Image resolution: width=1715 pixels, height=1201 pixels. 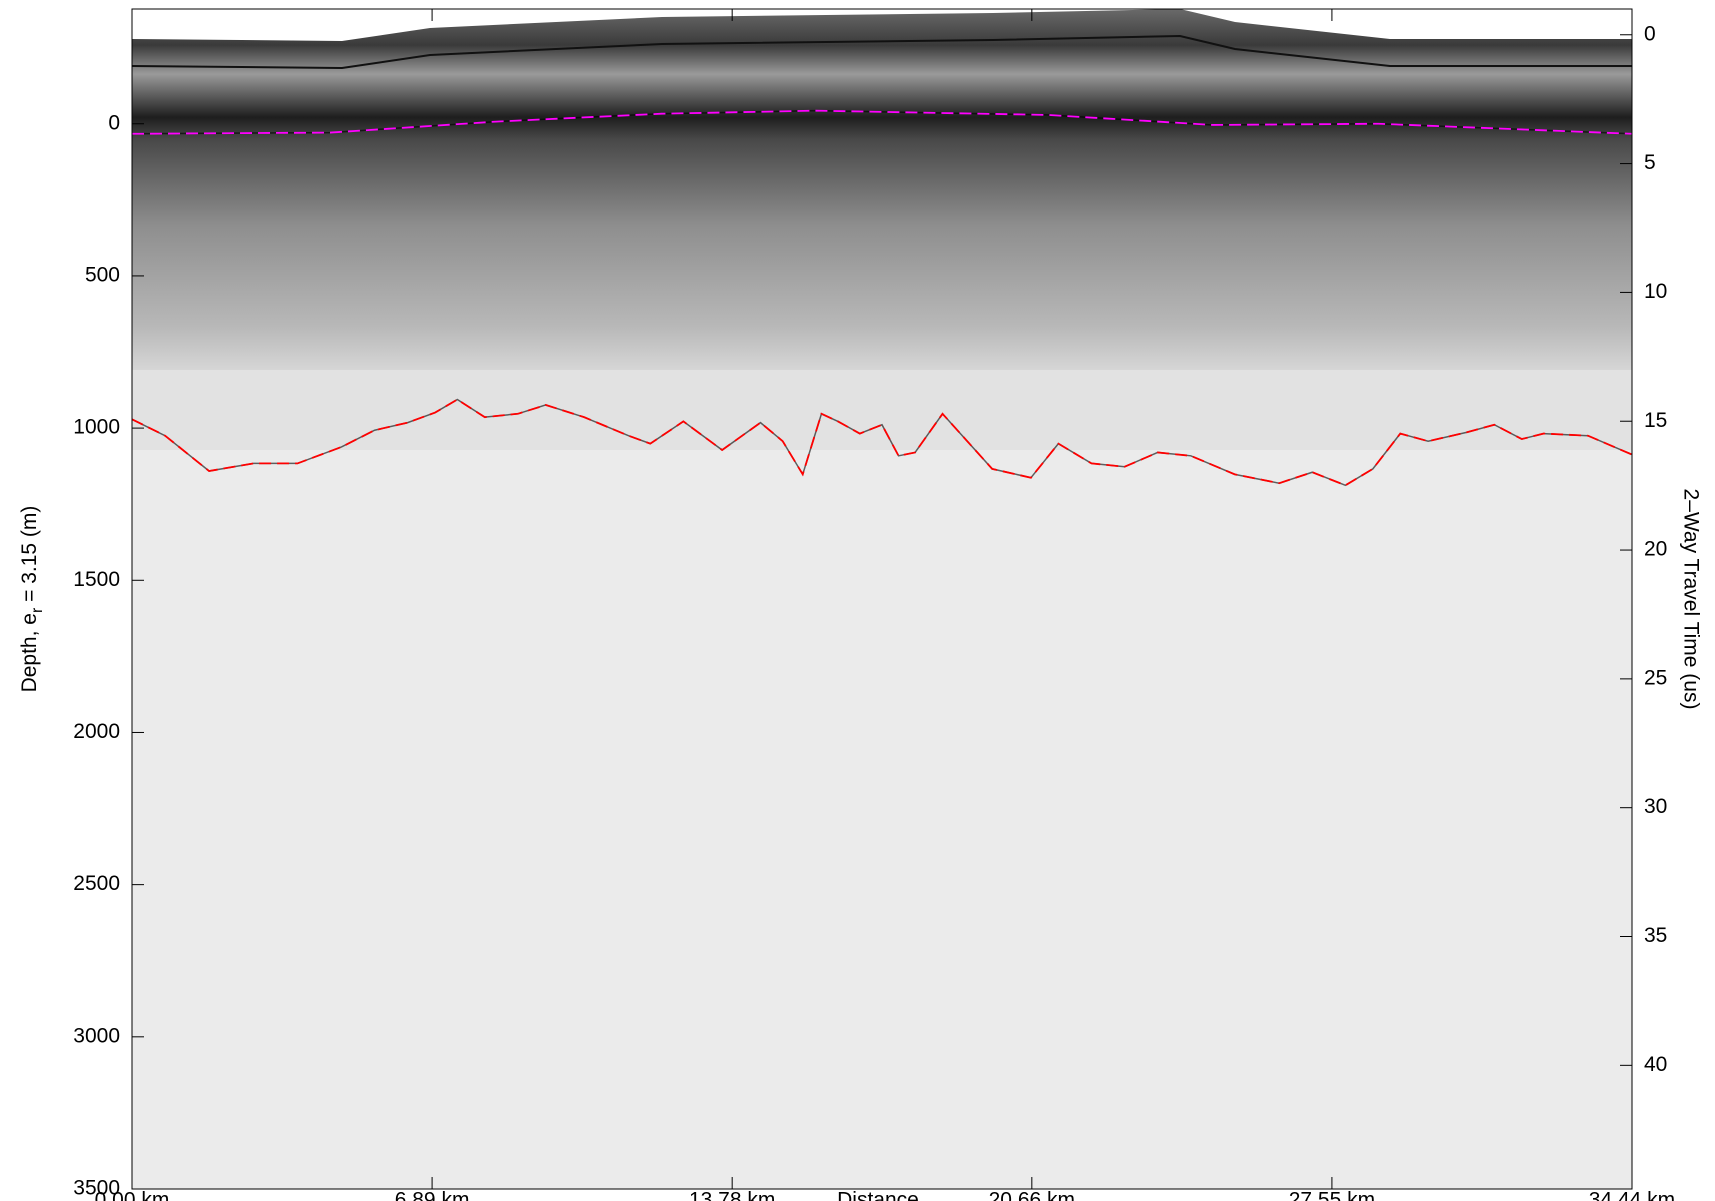 I want to click on y2-tick-label: 40, so click(x=1655, y=1064).